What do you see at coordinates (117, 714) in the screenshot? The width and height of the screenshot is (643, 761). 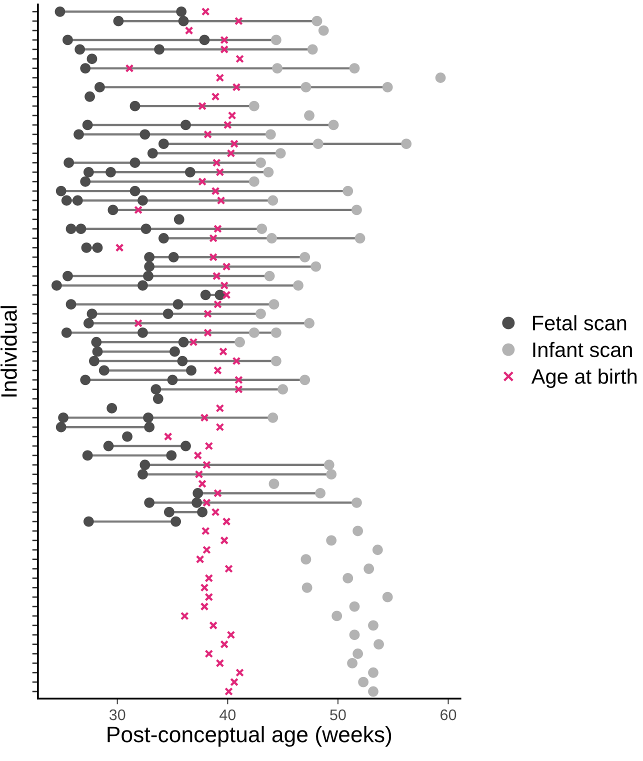 I see `x-tick-label: 30` at bounding box center [117, 714].